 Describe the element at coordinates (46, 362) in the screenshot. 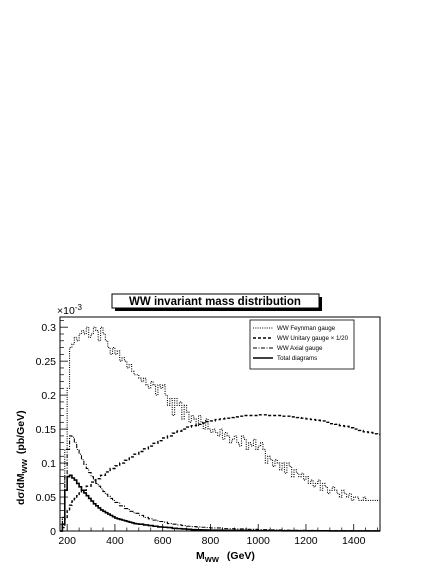

I see `y-tick-label: 0.25` at that location.